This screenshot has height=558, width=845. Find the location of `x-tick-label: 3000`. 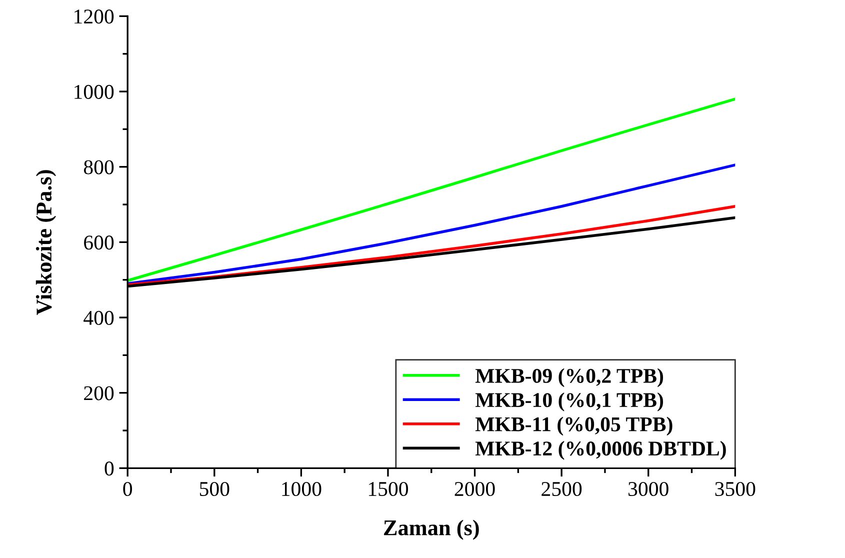

x-tick-label: 3000 is located at coordinates (648, 489).